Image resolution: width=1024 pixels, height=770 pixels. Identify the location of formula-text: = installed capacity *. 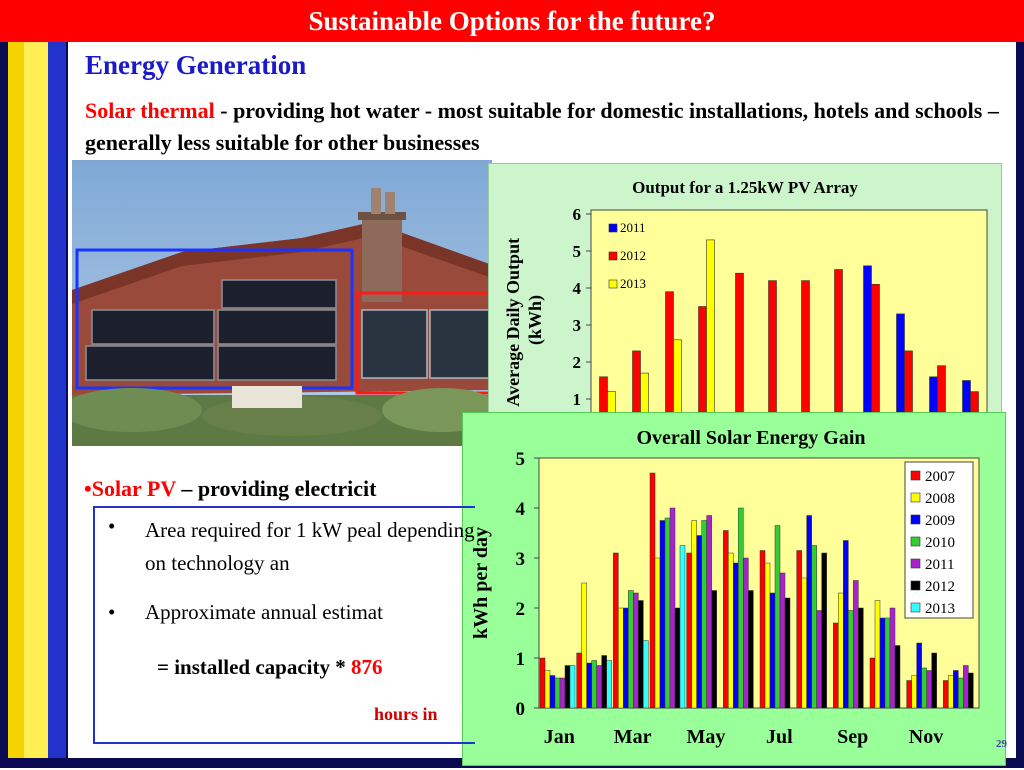
(254, 667).